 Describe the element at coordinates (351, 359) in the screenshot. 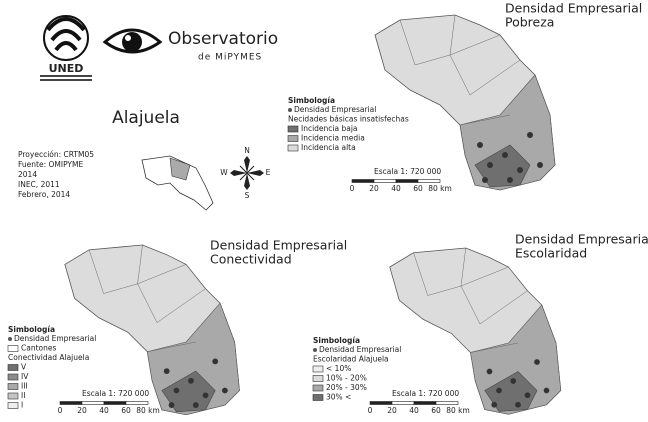

I see `legend-item: Escolaridad Alajuela` at that location.